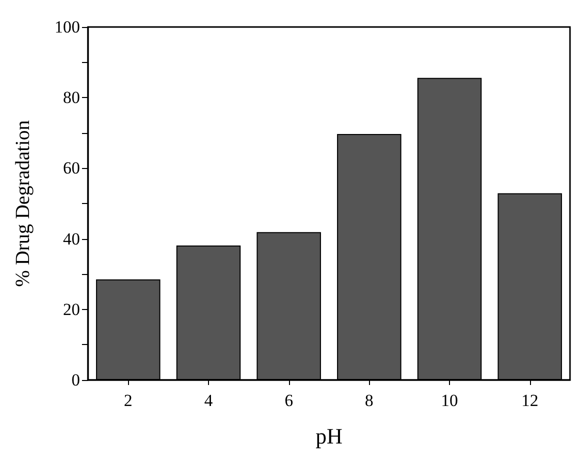 The width and height of the screenshot is (576, 452). Describe the element at coordinates (71, 168) in the screenshot. I see `y-tick-label: 60` at that location.